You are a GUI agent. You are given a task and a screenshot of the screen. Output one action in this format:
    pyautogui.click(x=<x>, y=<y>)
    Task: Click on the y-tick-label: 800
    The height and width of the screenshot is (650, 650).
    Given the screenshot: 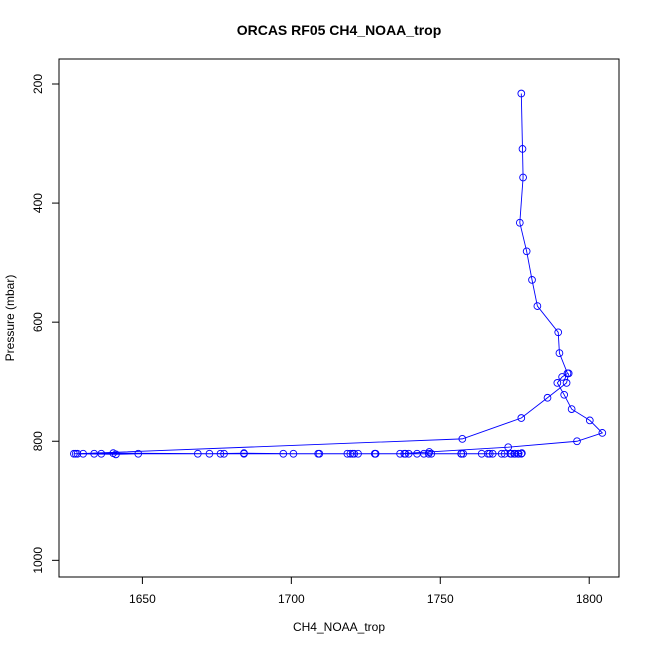 What is the action you would take?
    pyautogui.click(x=38, y=441)
    